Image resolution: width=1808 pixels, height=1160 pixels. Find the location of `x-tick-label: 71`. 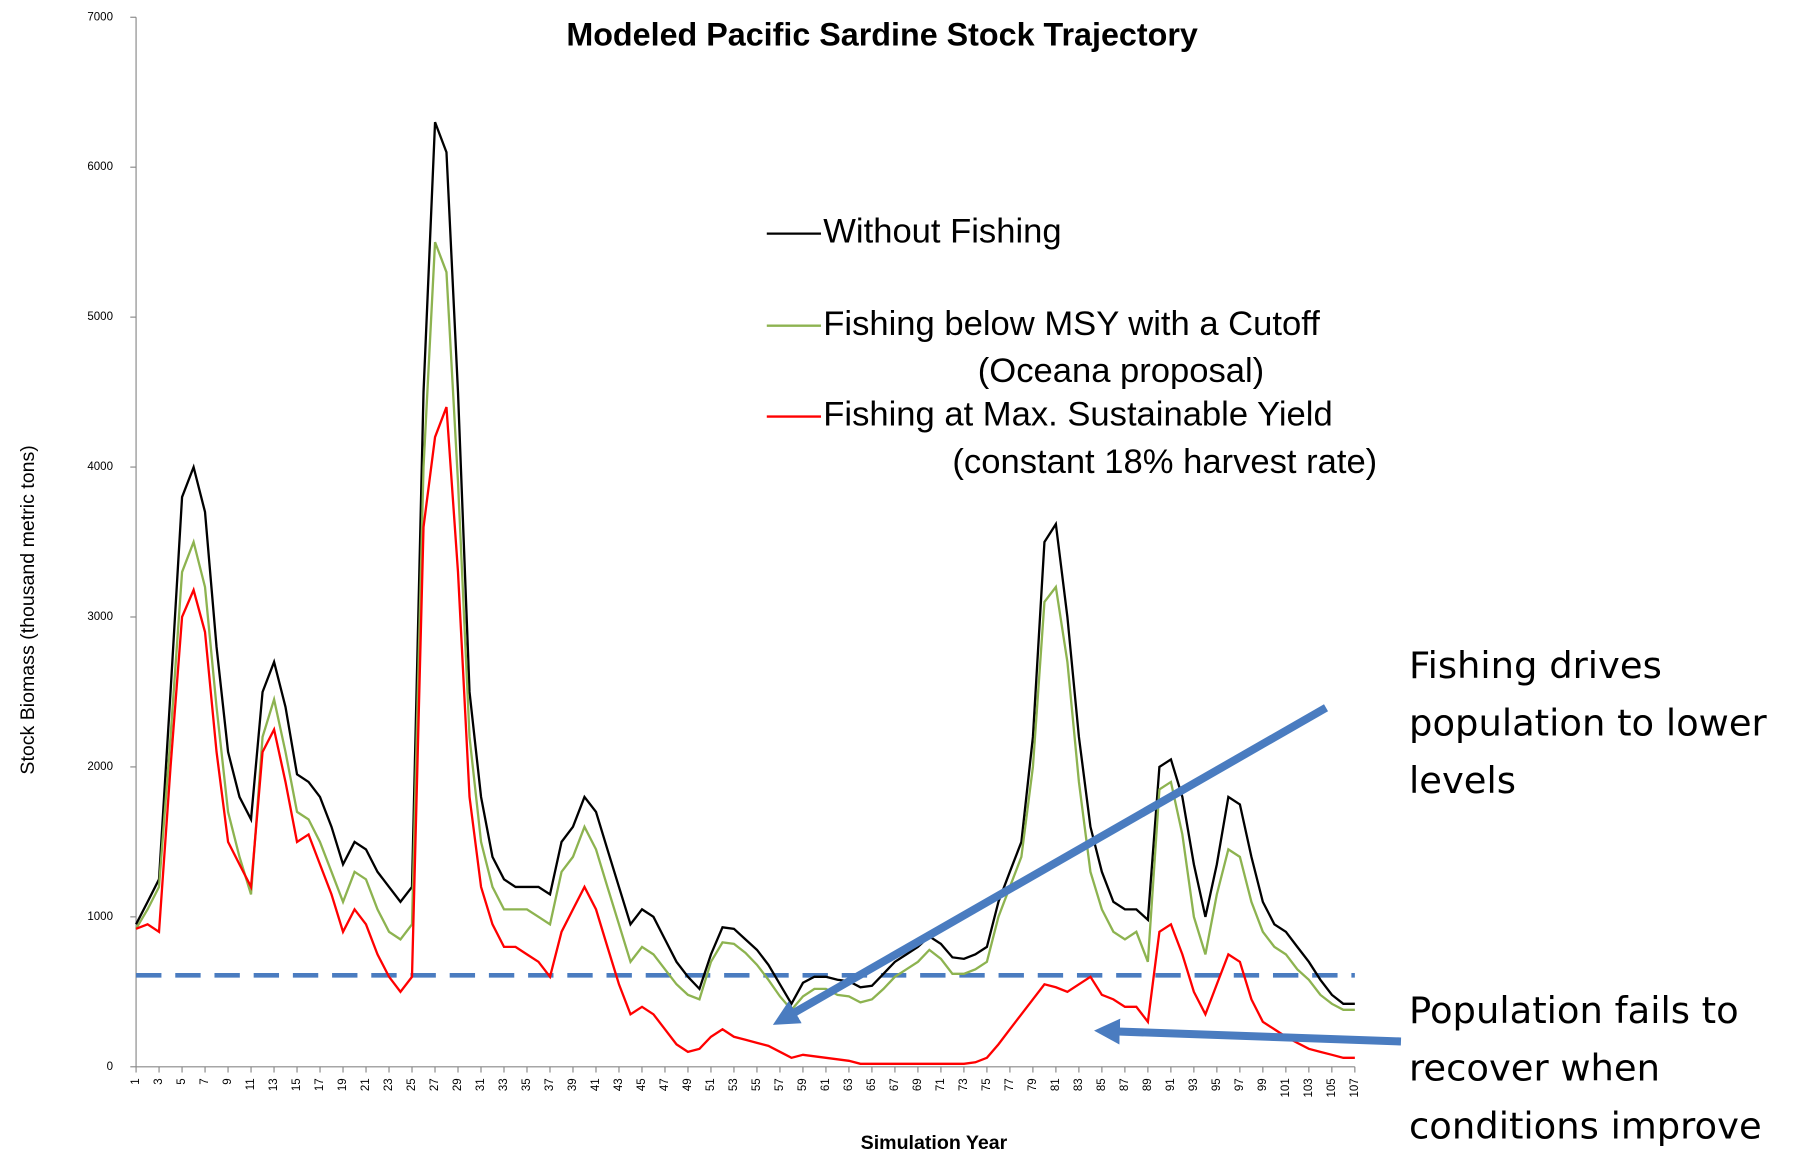

x-tick-label: 71 is located at coordinates (941, 1084).